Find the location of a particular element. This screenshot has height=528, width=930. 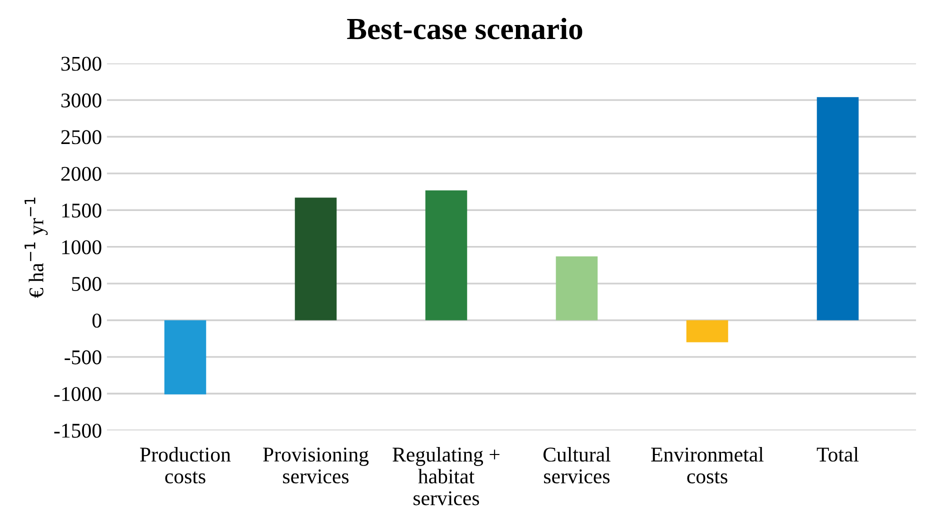

x-tick-label: Cultural services is located at coordinates (576, 465).